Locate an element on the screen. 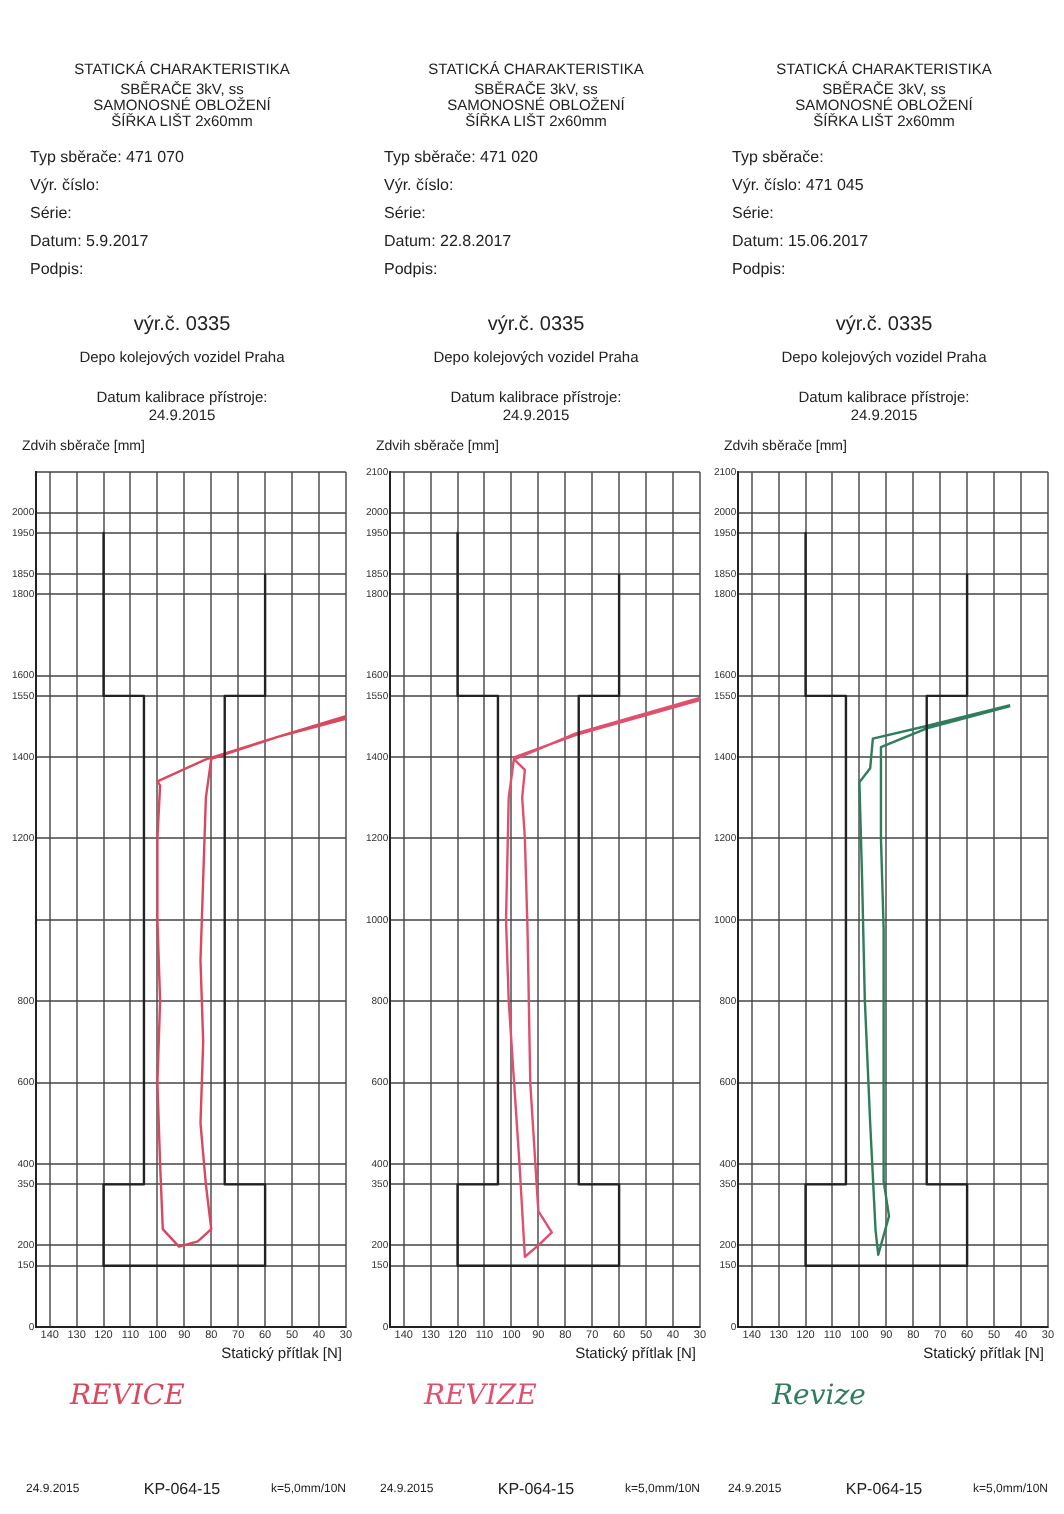 The height and width of the screenshot is (1514, 1064). text: Výr. číslo: 471 045 is located at coordinates (798, 185).